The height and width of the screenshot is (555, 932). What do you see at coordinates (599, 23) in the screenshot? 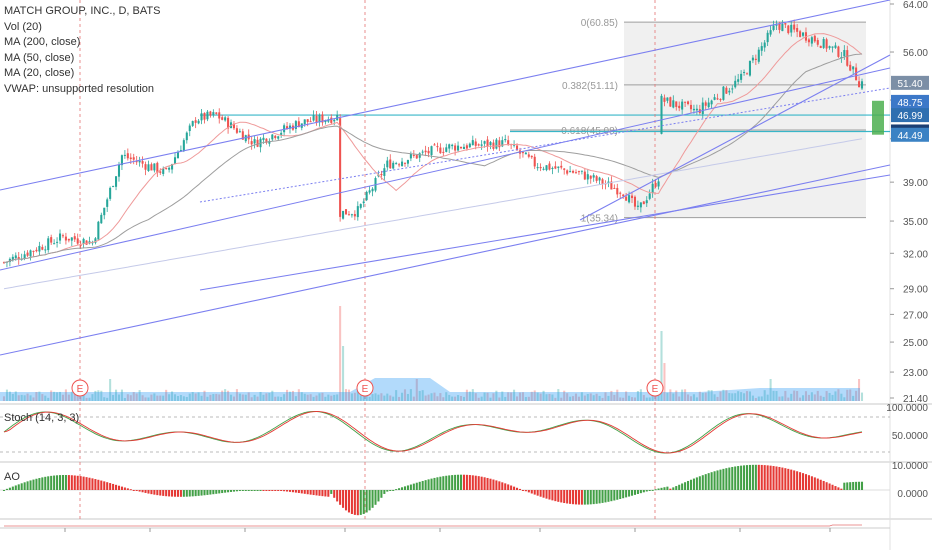
I see `fib-label: 0(60.85)` at bounding box center [599, 23].